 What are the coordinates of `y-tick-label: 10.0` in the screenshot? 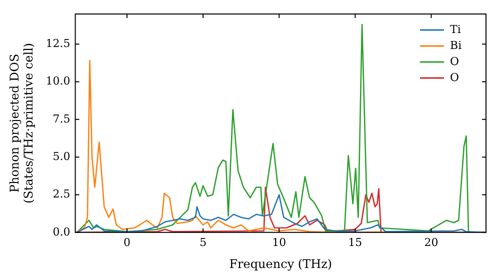 It's located at (58, 81).